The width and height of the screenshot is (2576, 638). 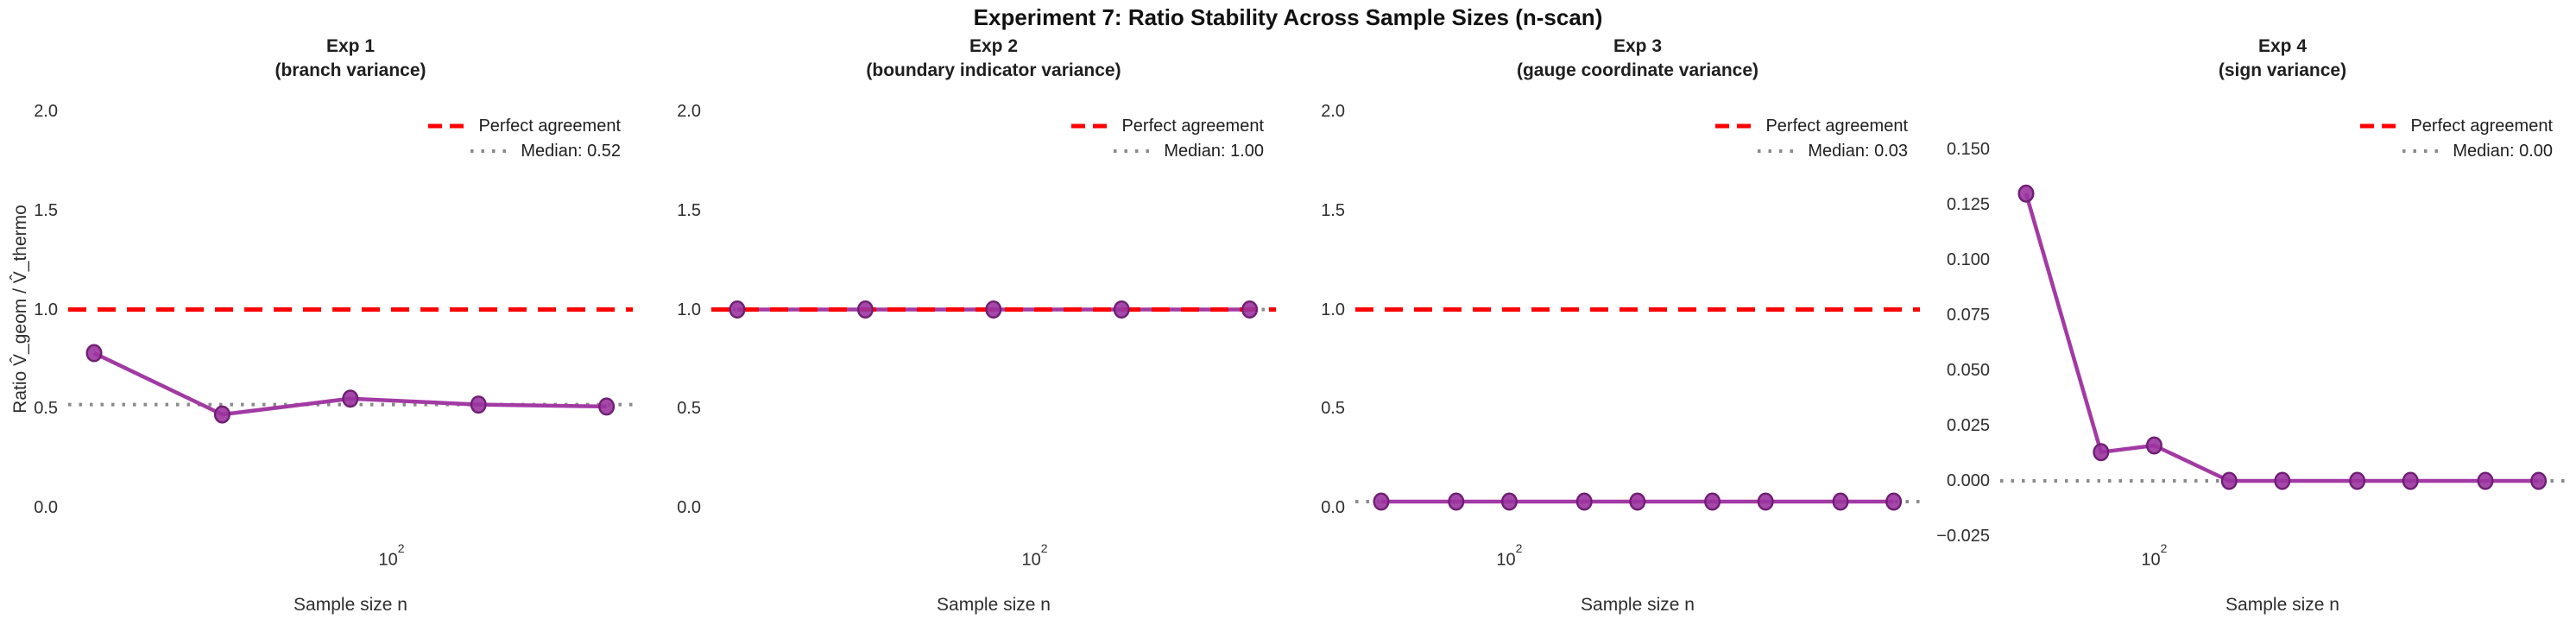 What do you see at coordinates (1968, 425) in the screenshot?
I see `y-tick-label: 0.025` at bounding box center [1968, 425].